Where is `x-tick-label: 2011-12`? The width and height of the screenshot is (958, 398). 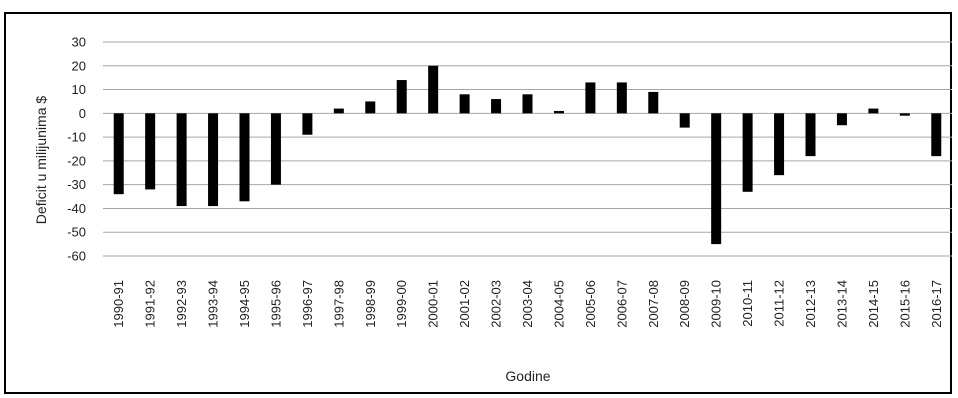
x-tick-label: 2011-12 is located at coordinates (779, 303).